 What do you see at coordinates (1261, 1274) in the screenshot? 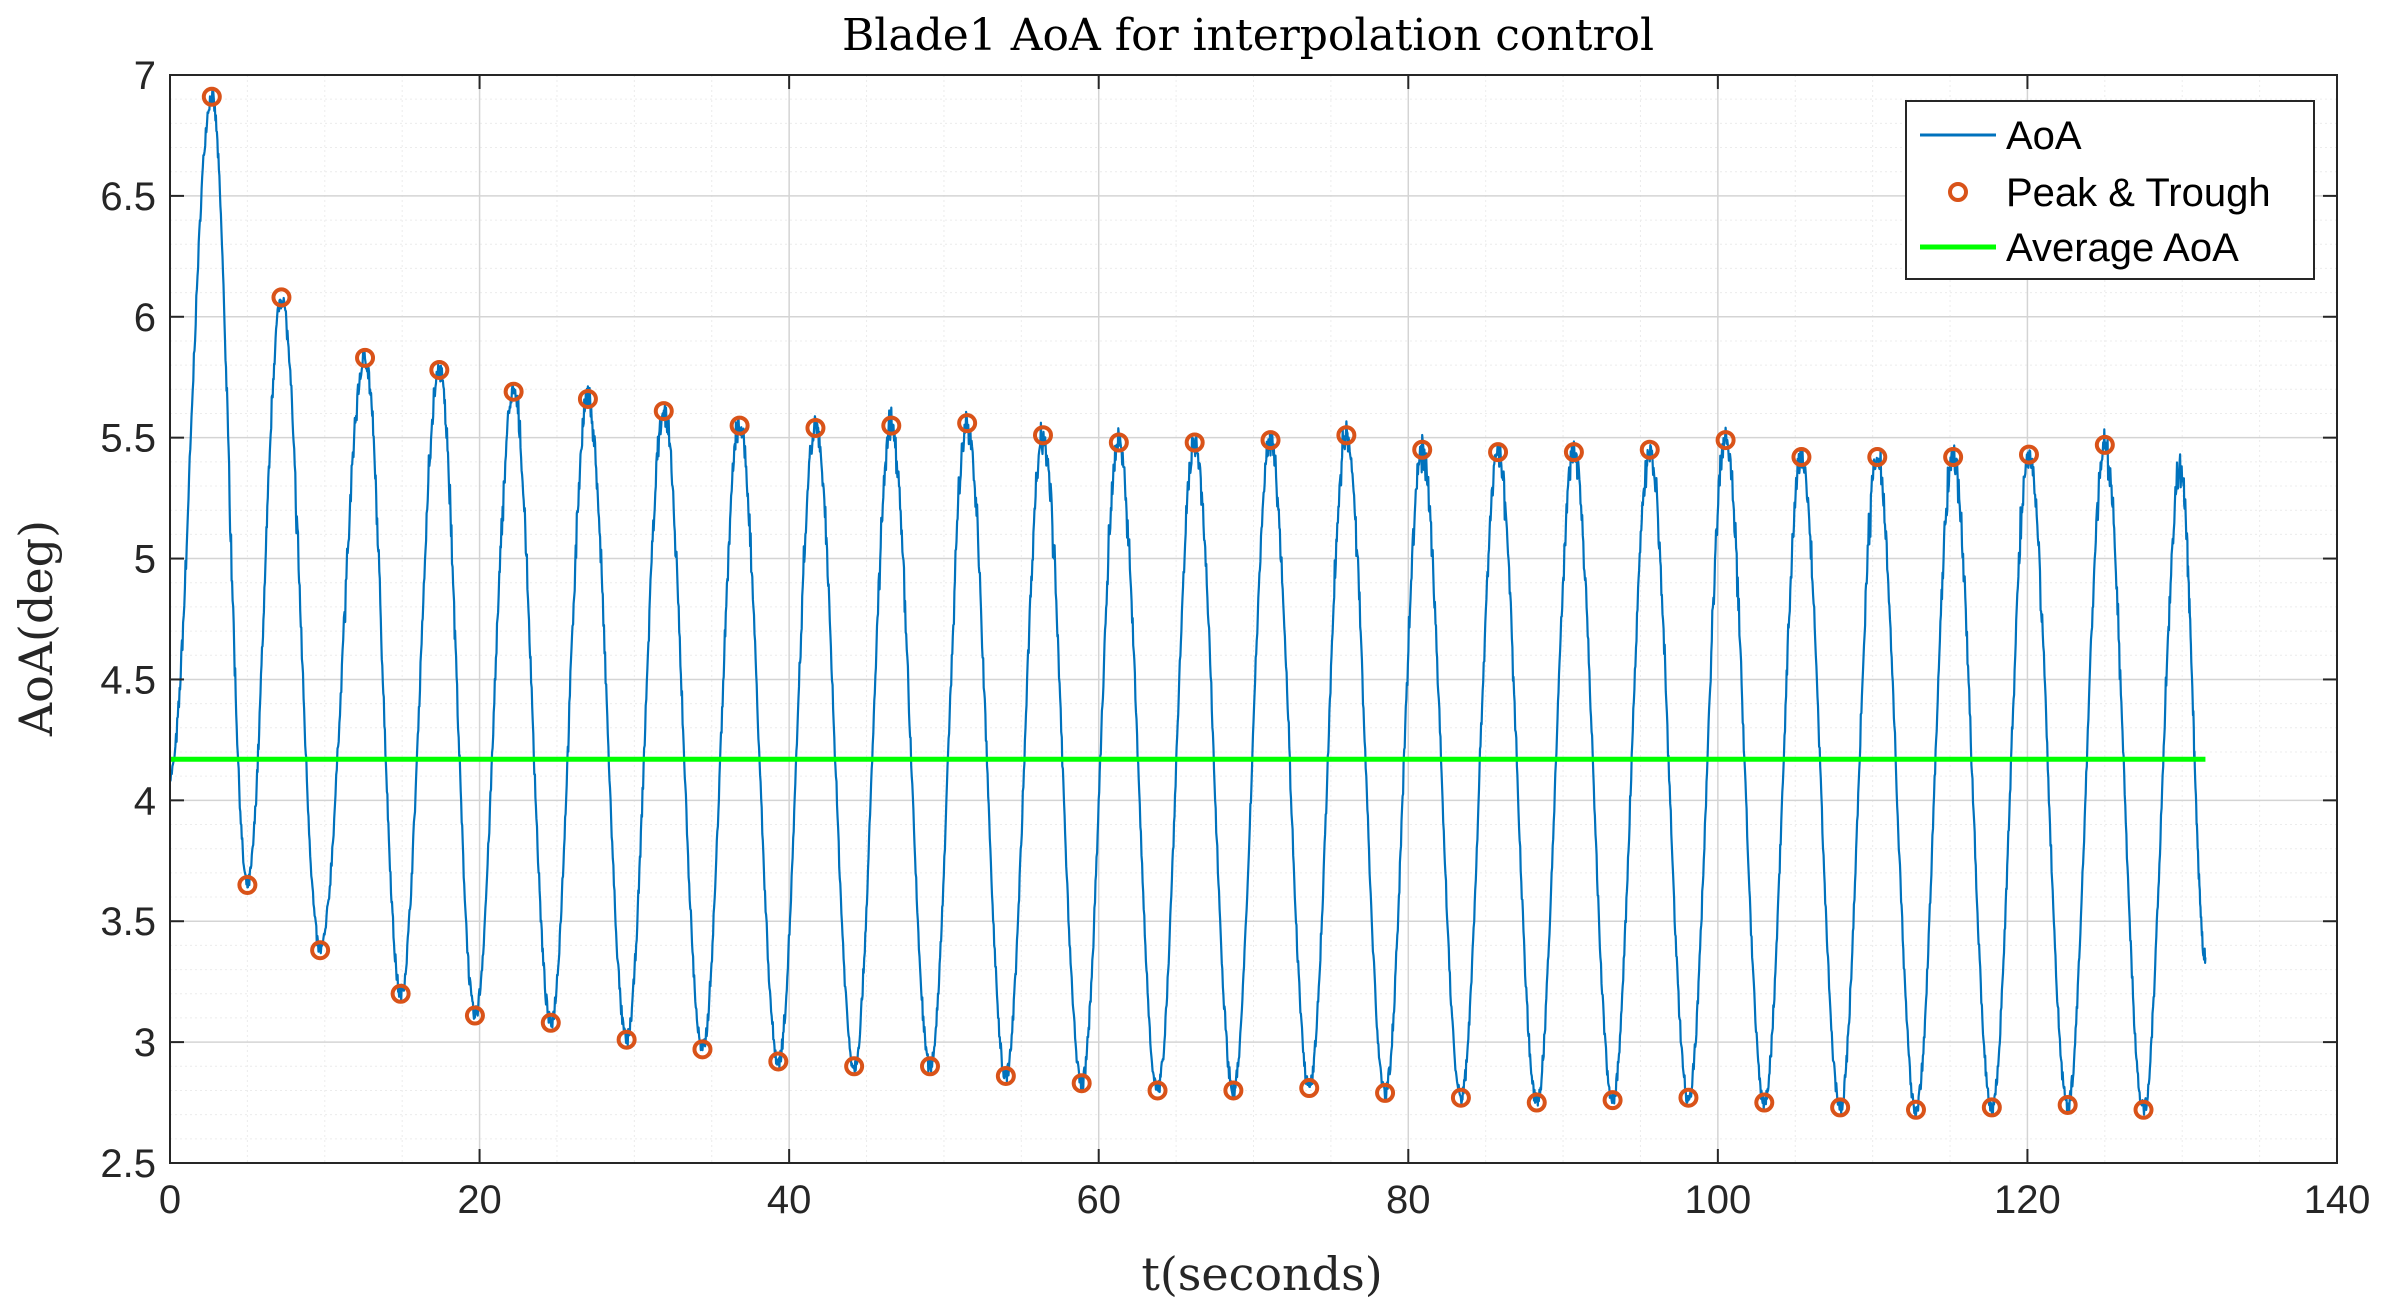
I see `x-axis-label: t(seconds)` at bounding box center [1261, 1274].